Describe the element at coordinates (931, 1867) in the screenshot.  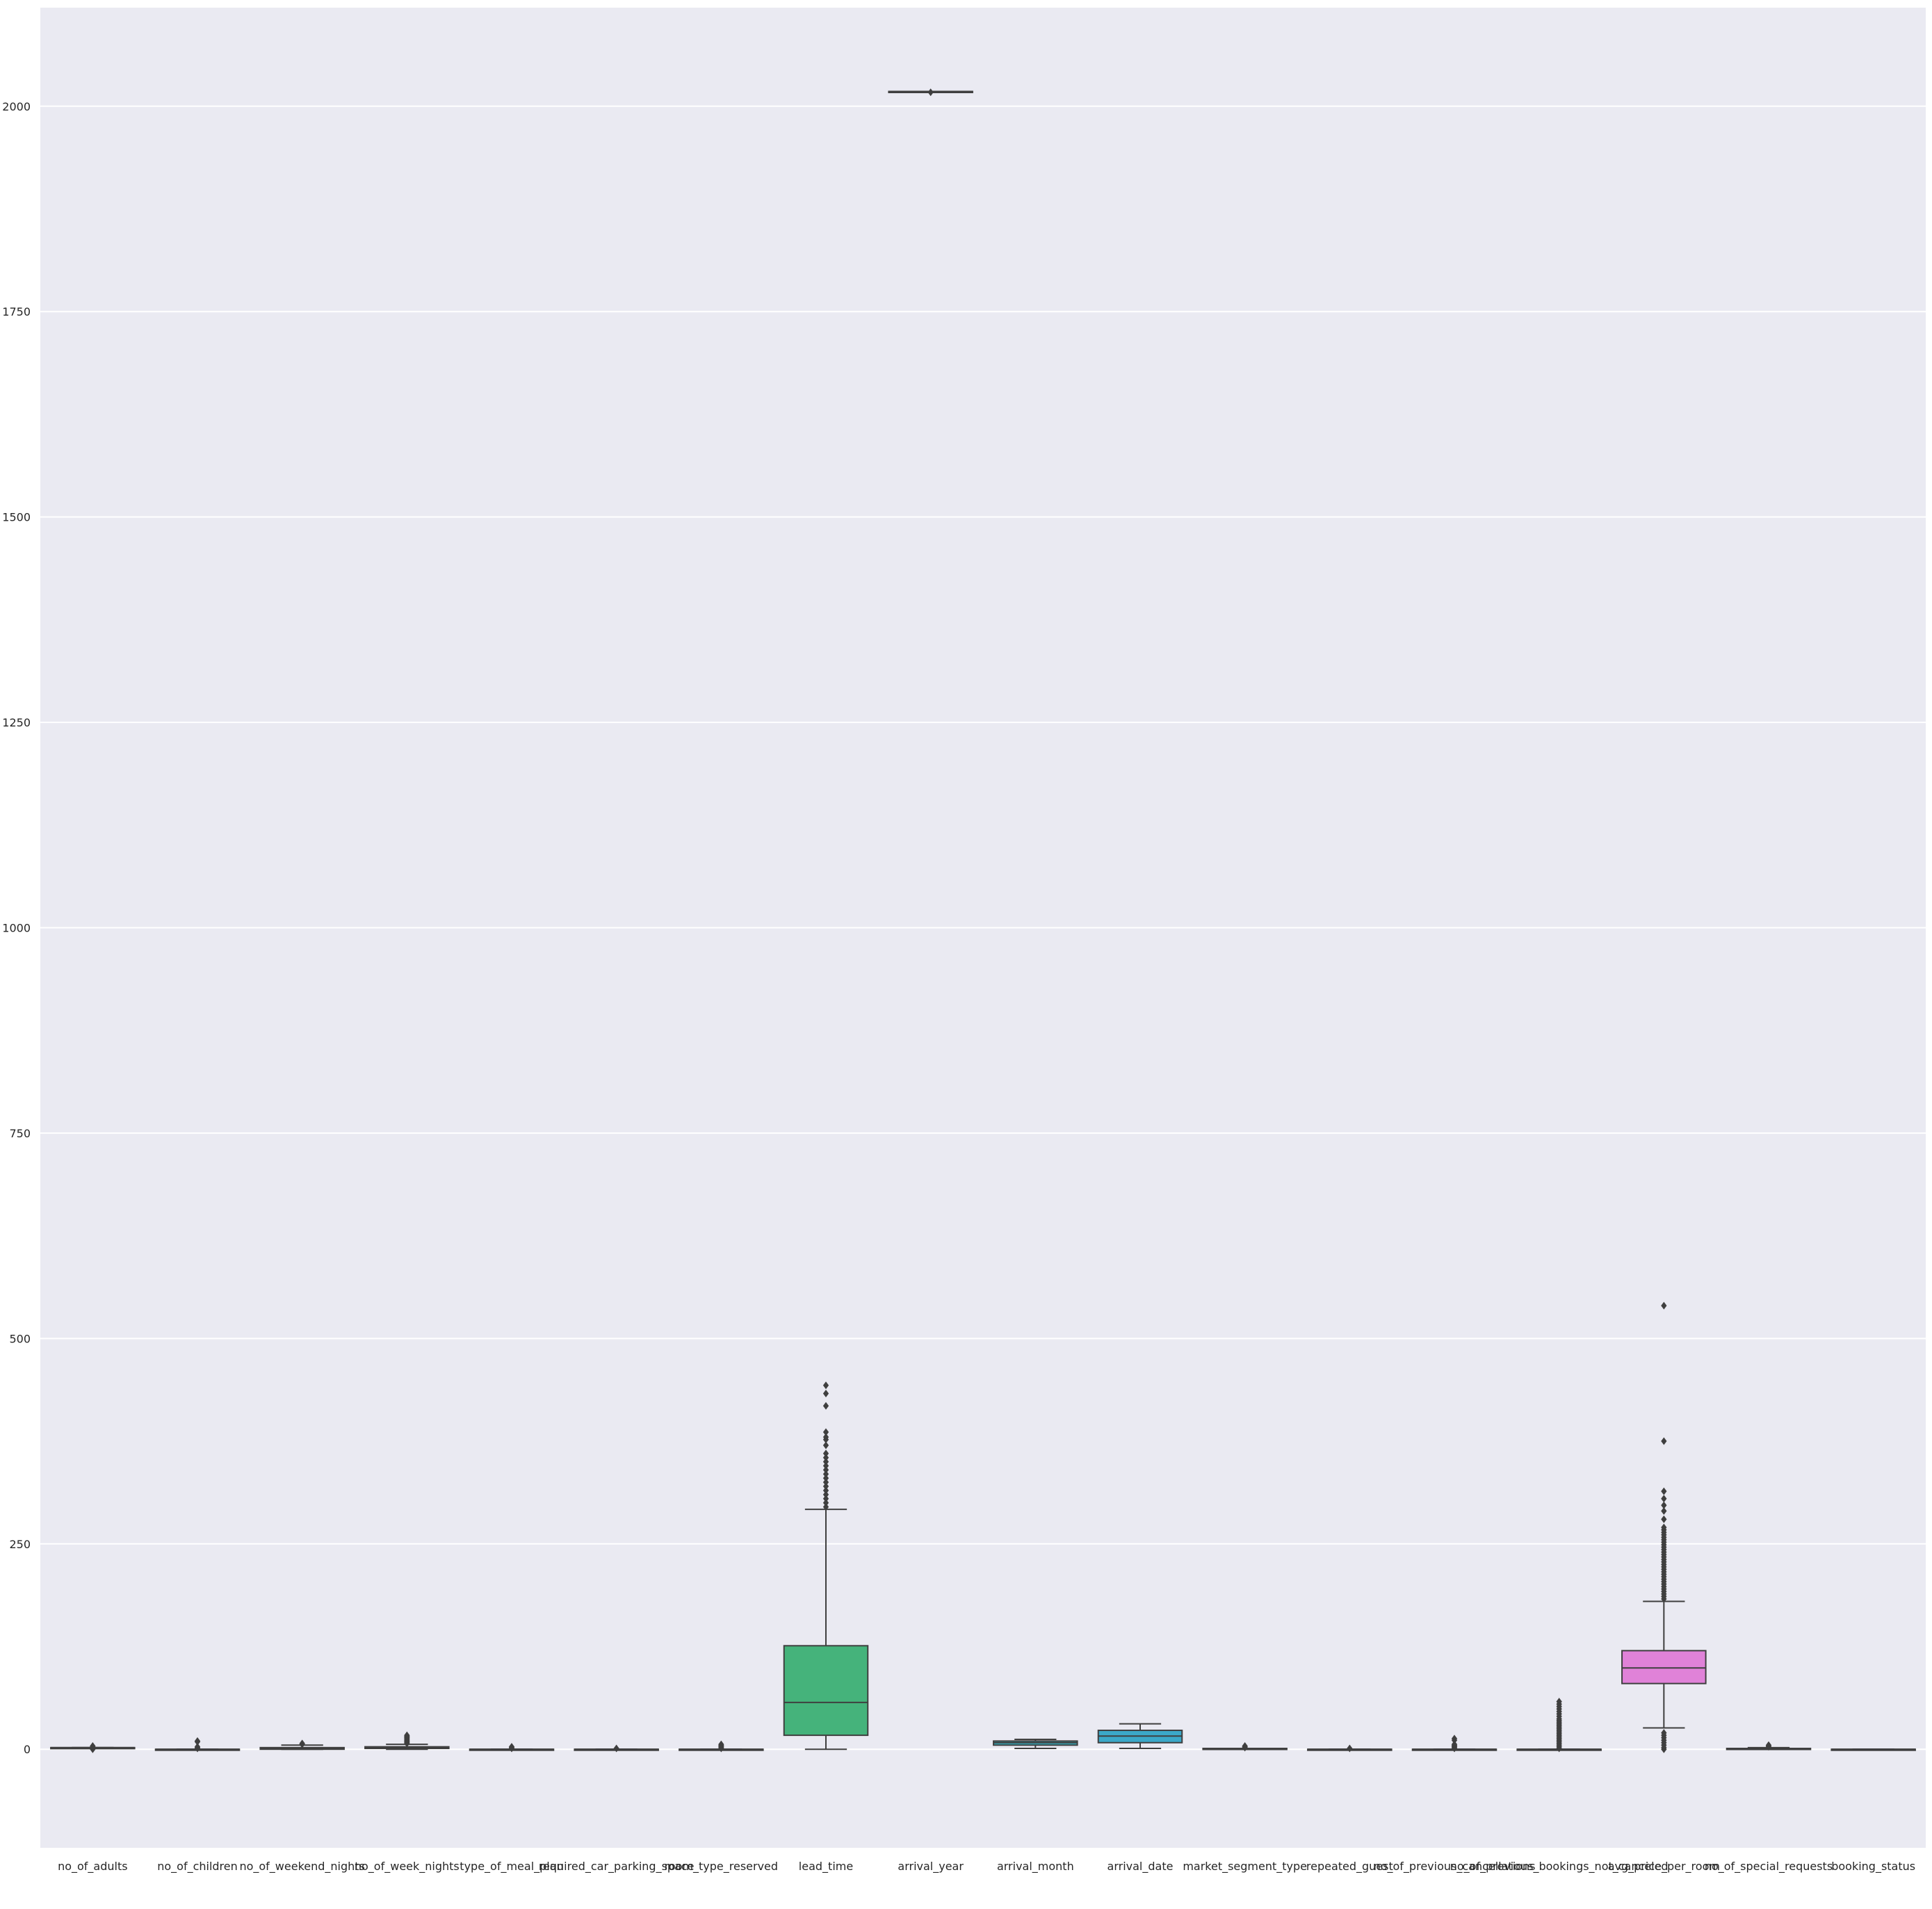
I see `x-tick-label: arrival_year` at that location.